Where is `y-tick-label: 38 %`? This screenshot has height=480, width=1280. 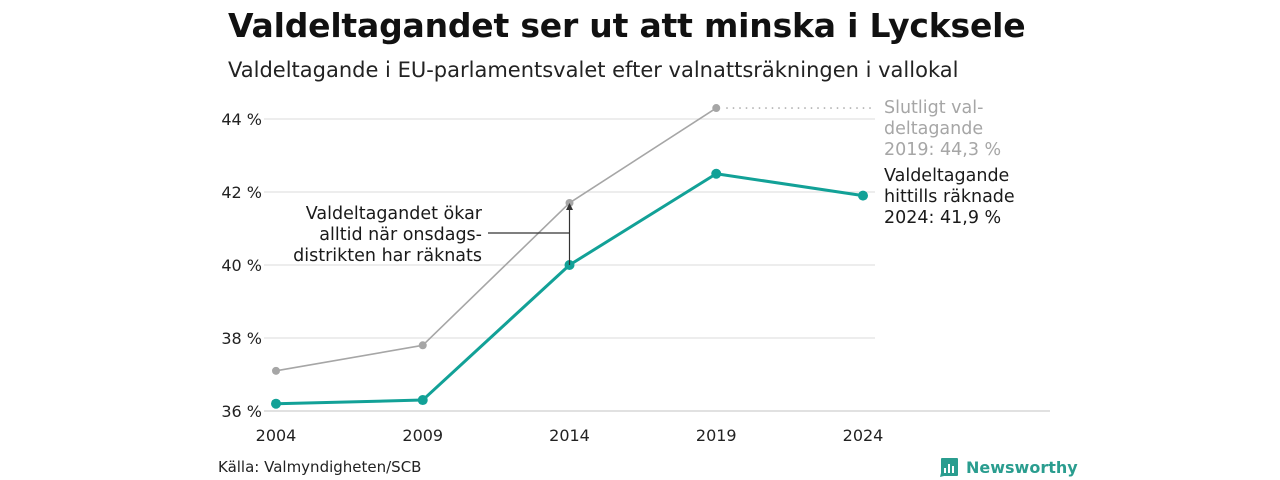 y-tick-label: 38 % is located at coordinates (241, 338).